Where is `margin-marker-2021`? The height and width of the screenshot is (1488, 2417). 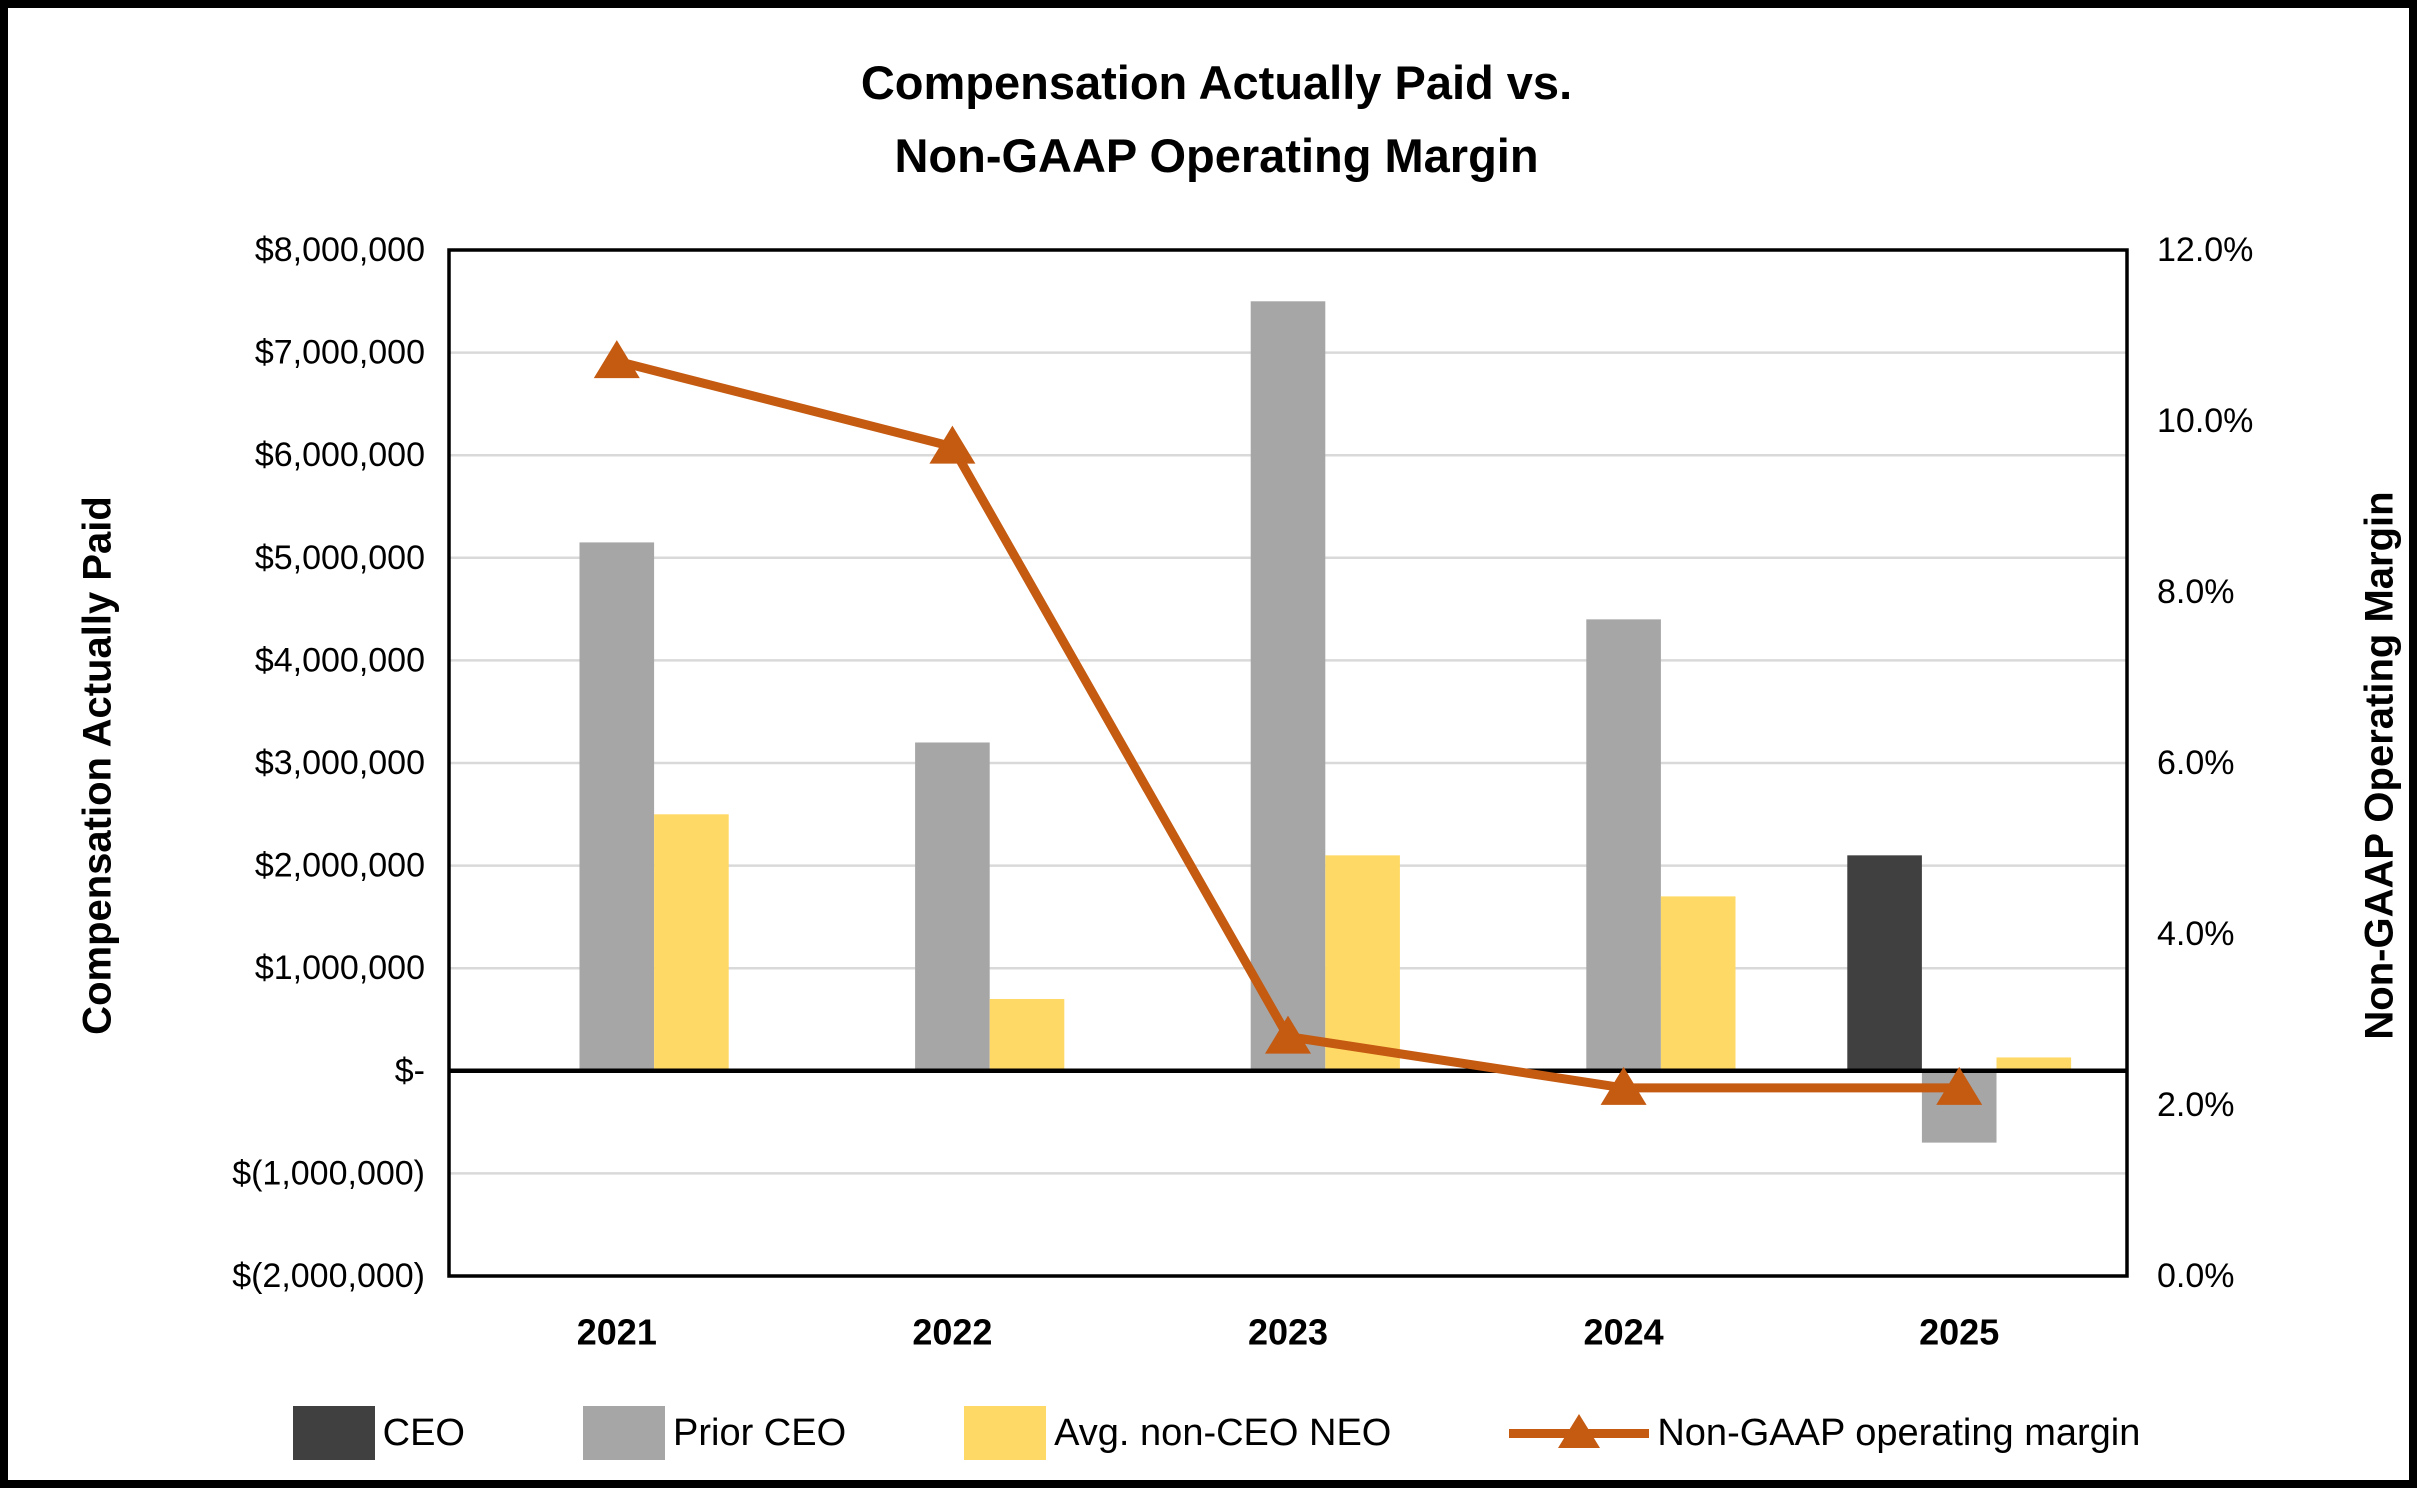 margin-marker-2021 is located at coordinates (616, 359).